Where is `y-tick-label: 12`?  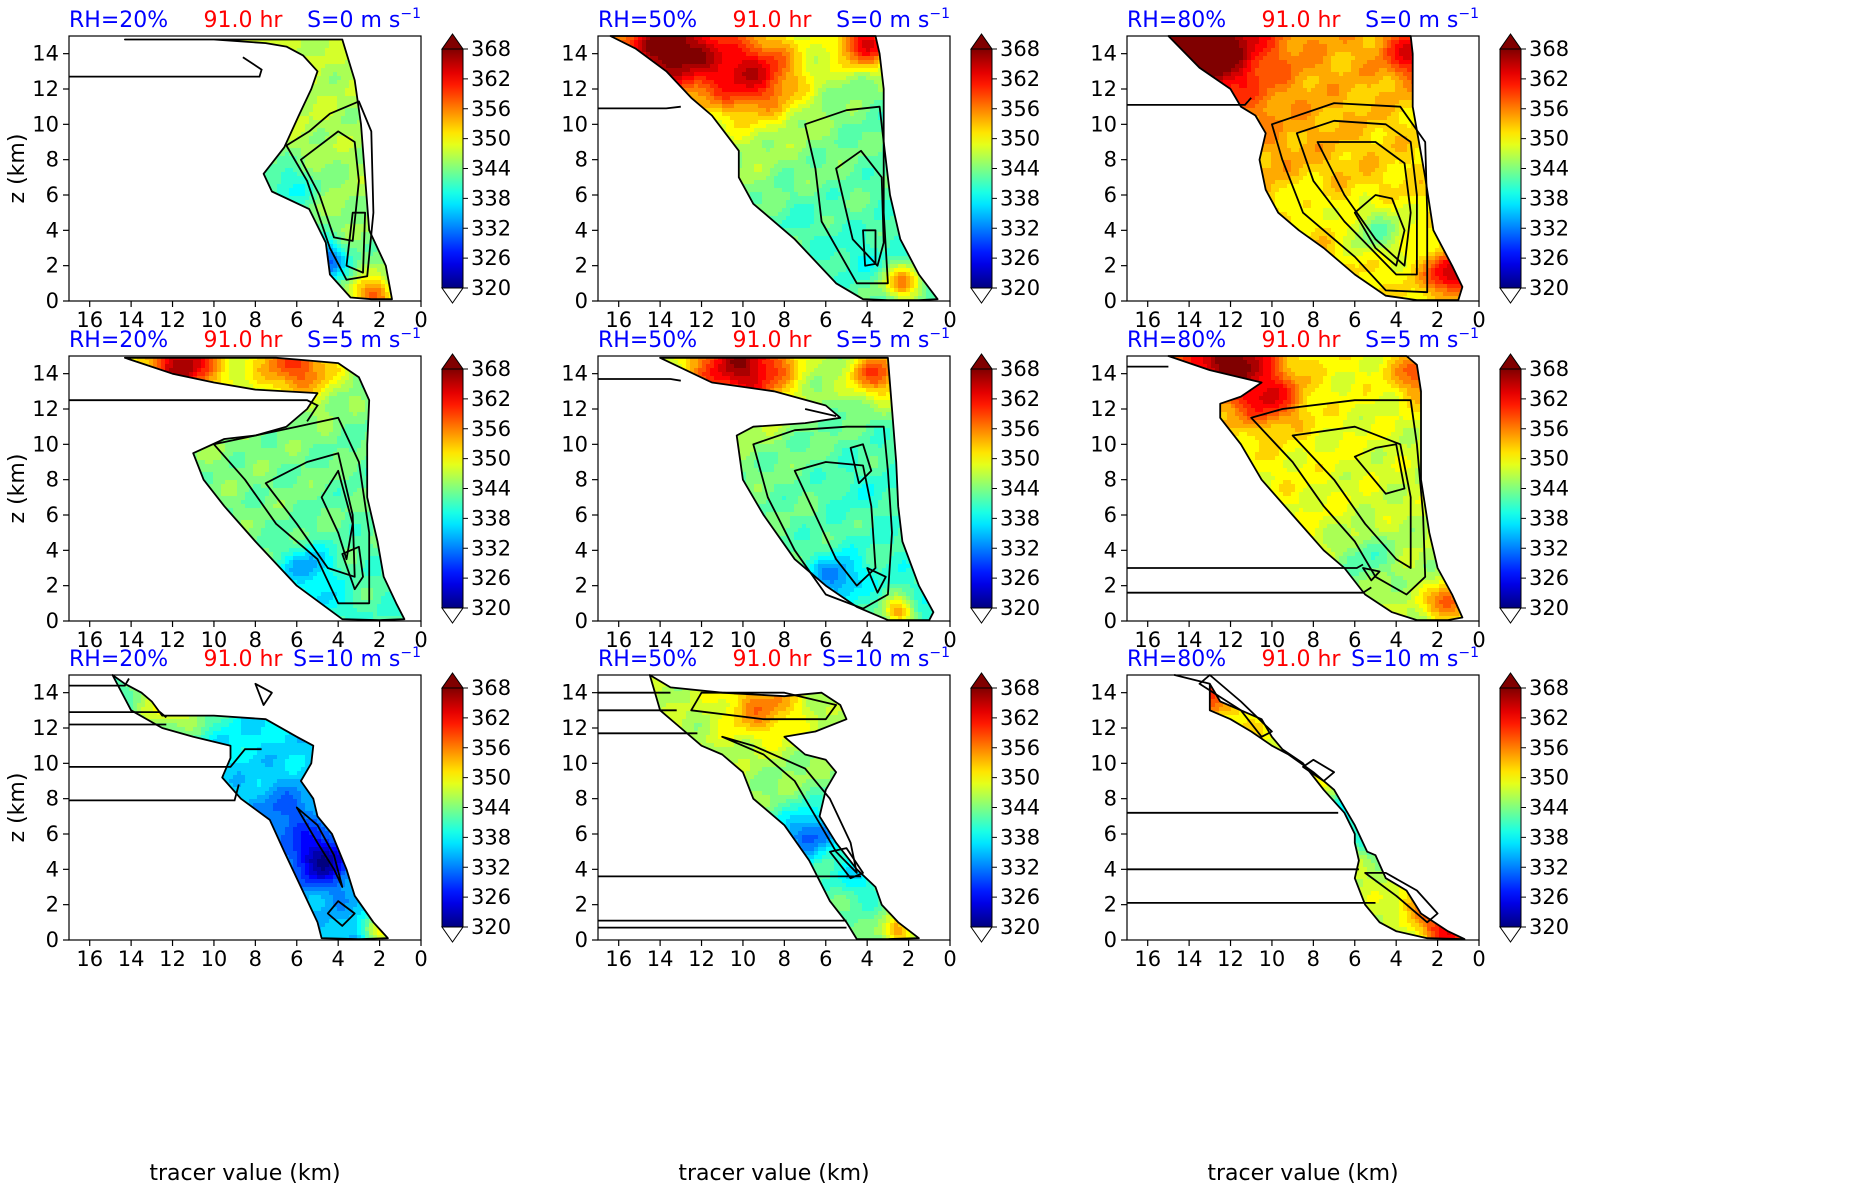 y-tick-label: 12 is located at coordinates (45, 89).